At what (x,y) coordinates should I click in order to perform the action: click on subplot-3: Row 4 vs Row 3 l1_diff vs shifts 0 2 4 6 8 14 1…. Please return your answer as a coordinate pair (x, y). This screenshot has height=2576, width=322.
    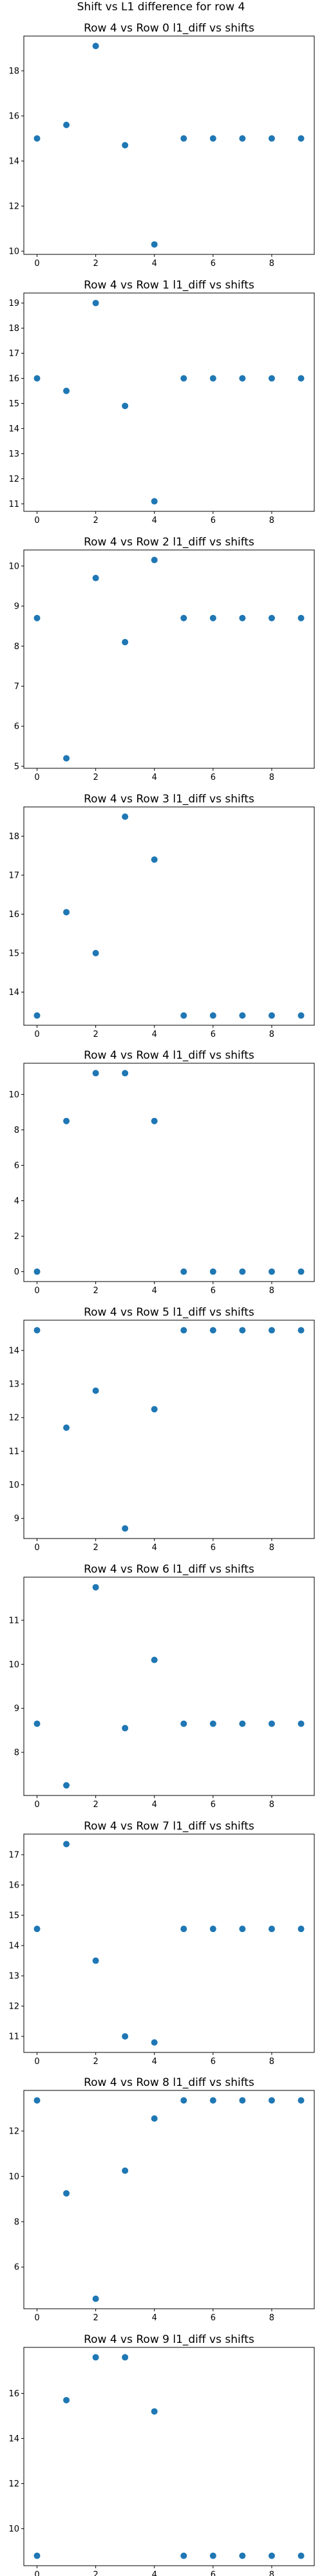
    Looking at the image, I should click on (161, 916).